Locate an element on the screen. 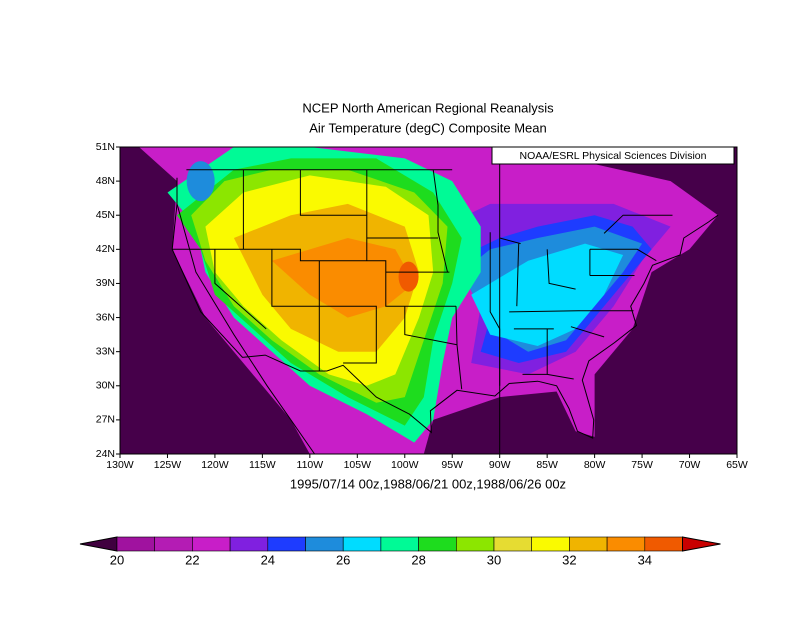  lat-label: 36N is located at coordinates (105, 317).